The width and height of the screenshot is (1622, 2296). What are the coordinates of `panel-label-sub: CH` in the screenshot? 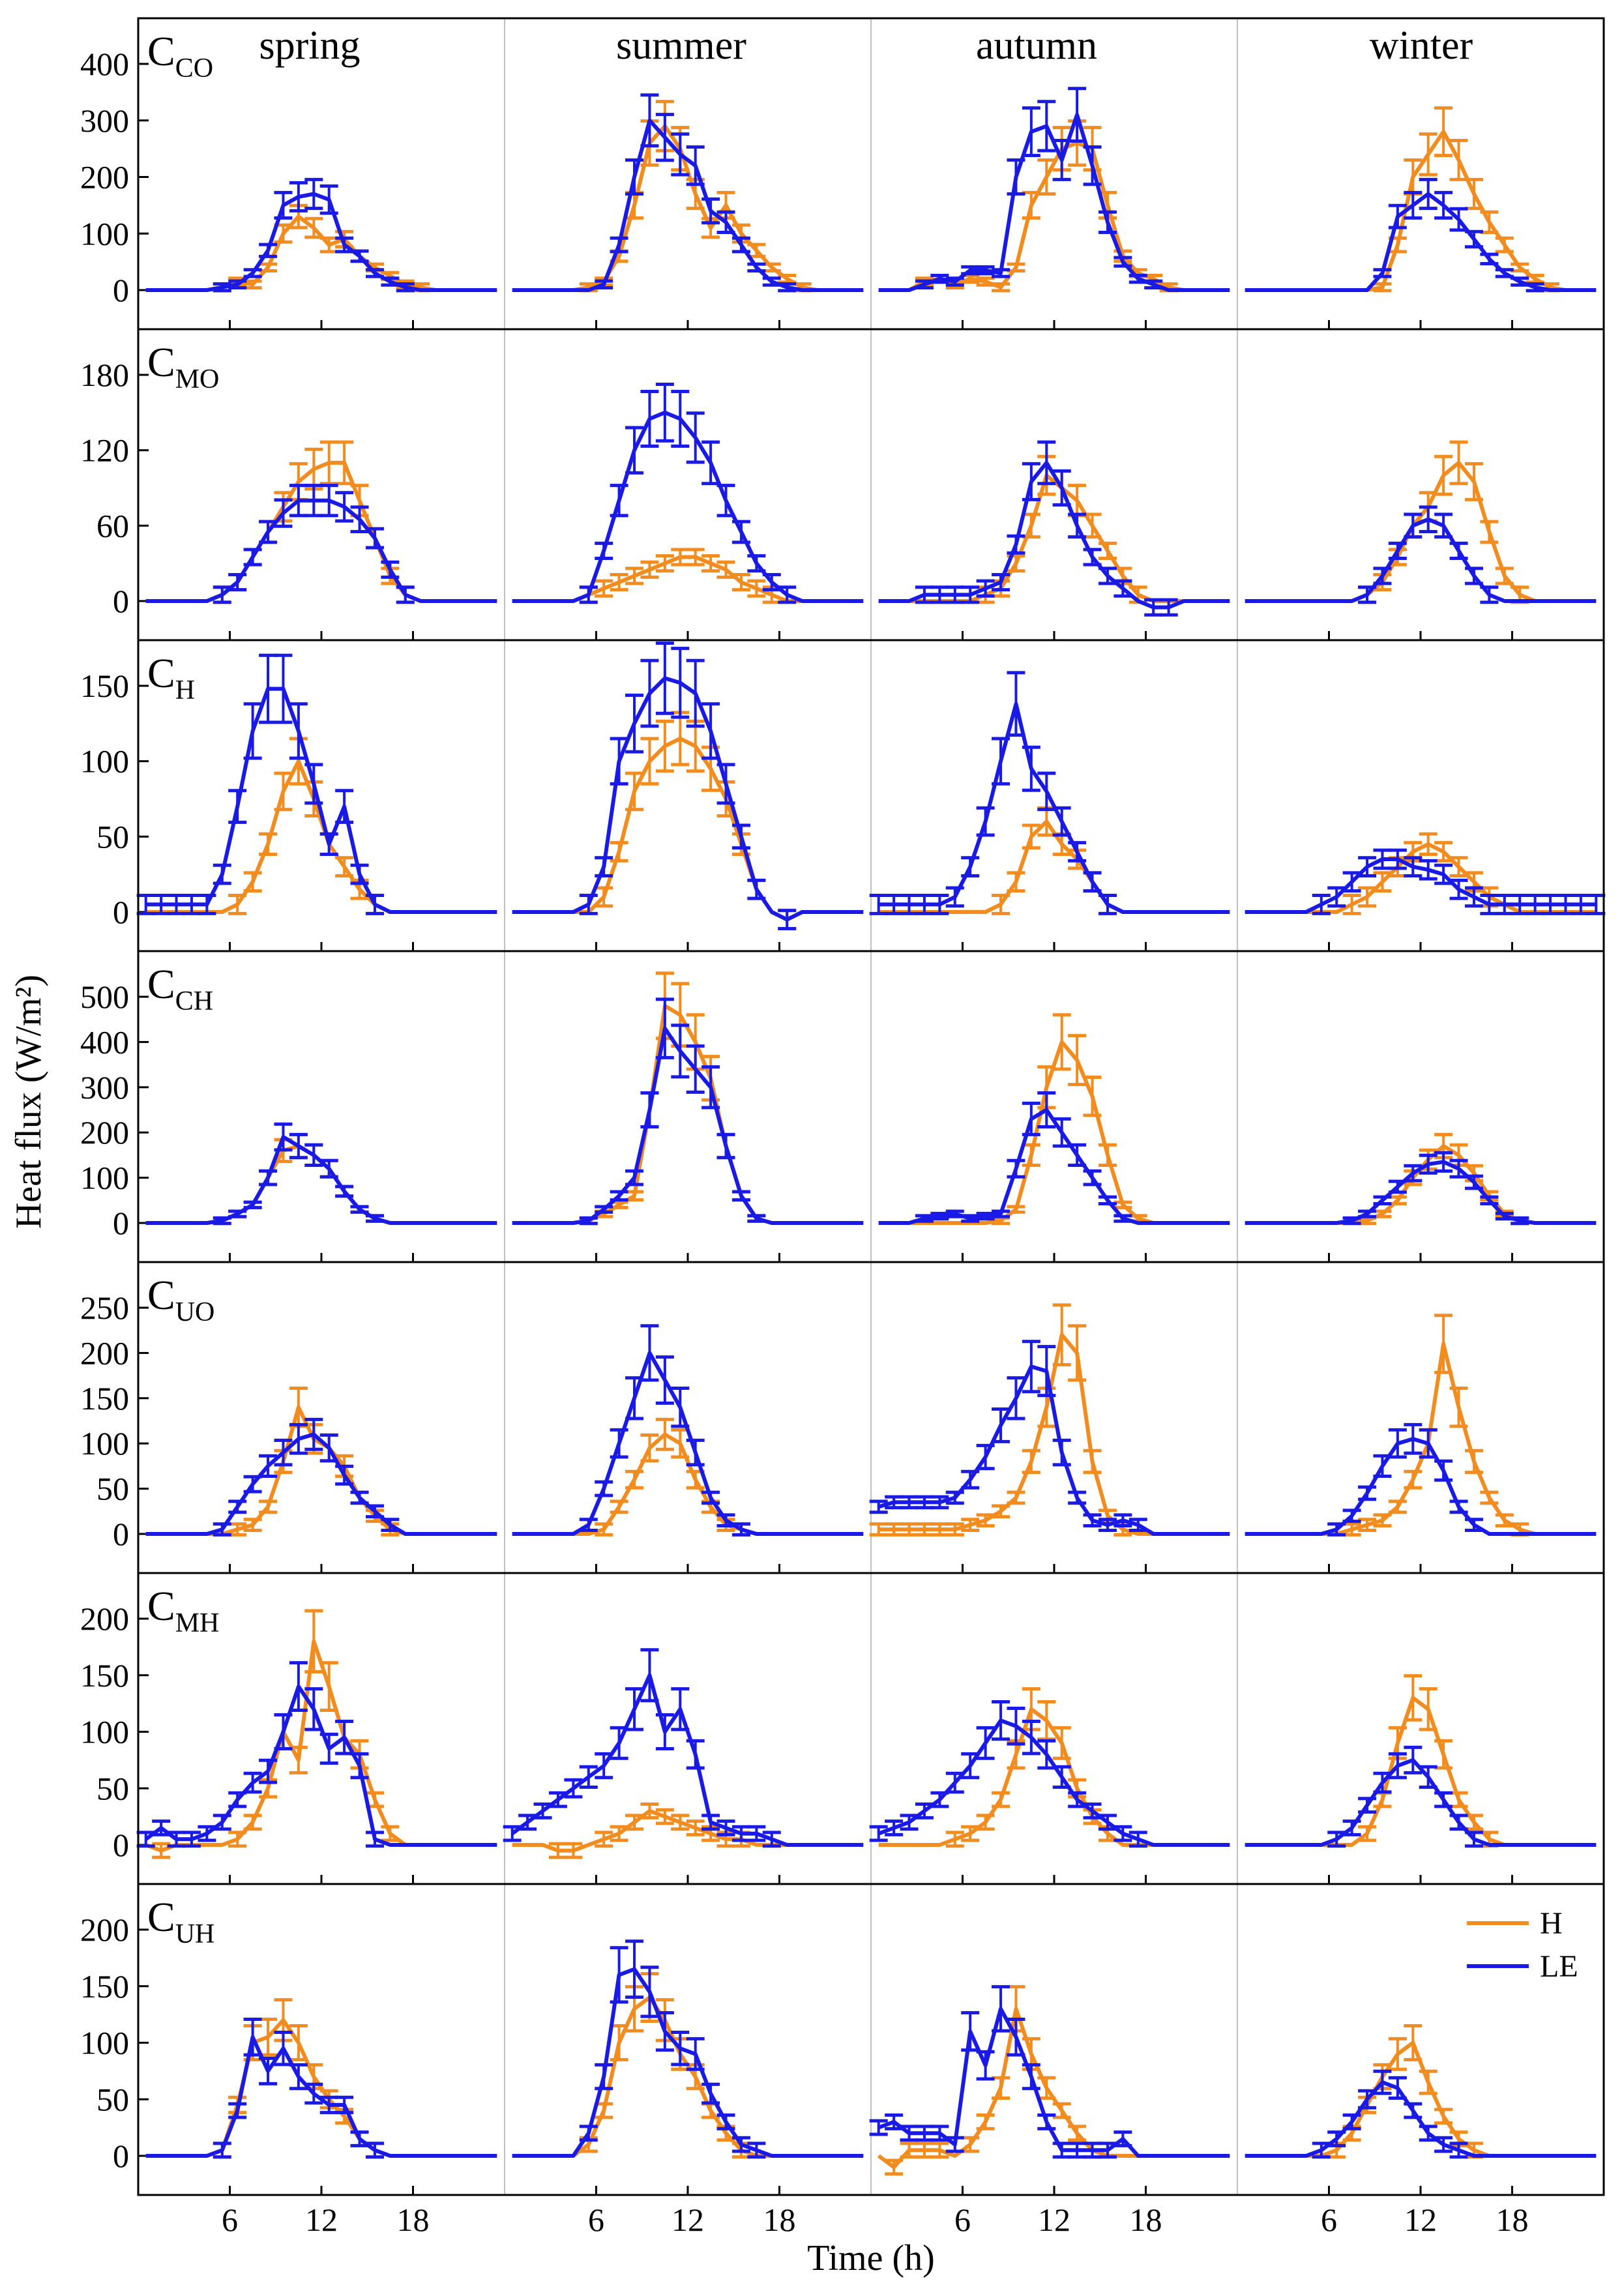 It's located at (194, 1001).